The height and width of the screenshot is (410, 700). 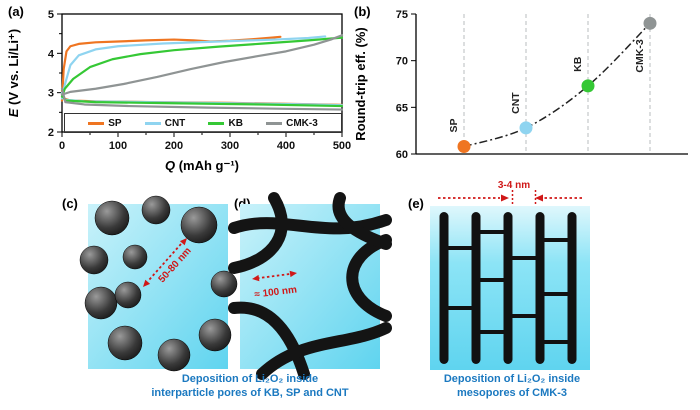 I want to click on y-axis-label: E (V vs. Li/Li⁺), so click(x=13, y=73).